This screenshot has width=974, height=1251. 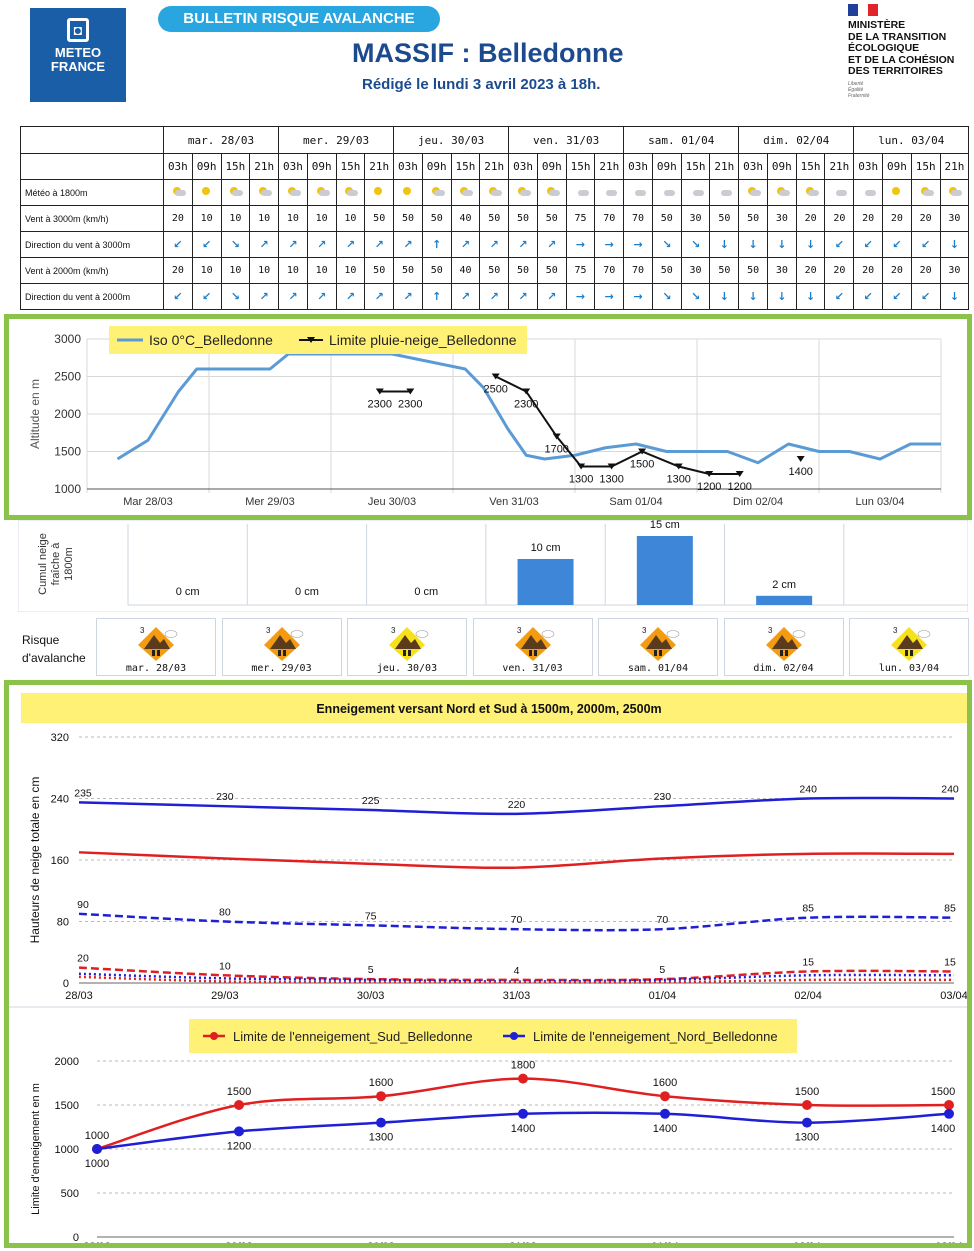 What do you see at coordinates (528, 408) in the screenshot?
I see `iso-zero-line` at bounding box center [528, 408].